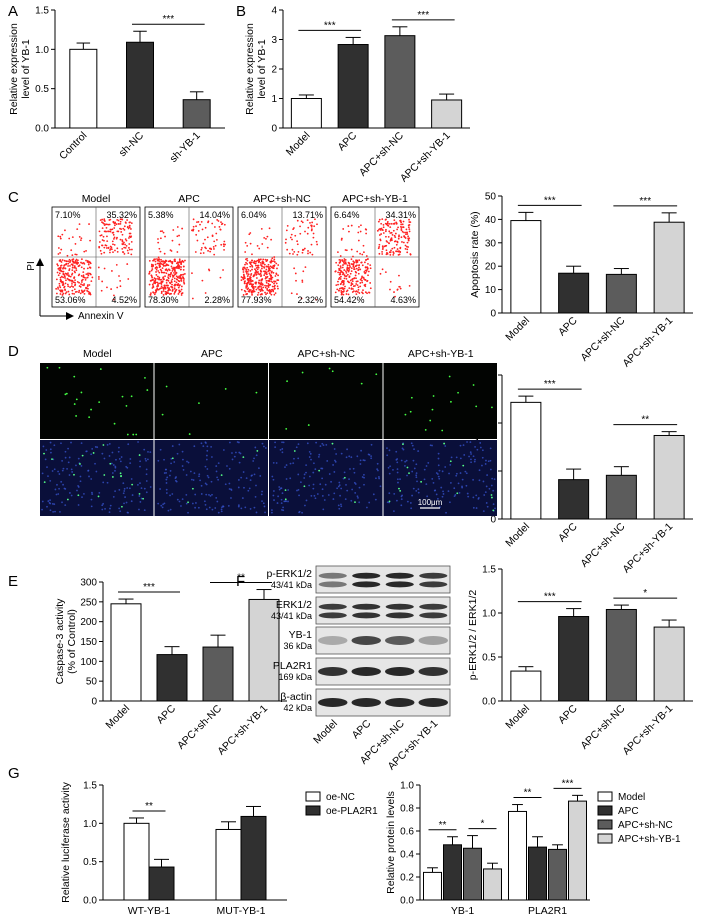 The image size is (704, 921). What do you see at coordinates (605, 810) in the screenshot?
I see `legend-swatch` at bounding box center [605, 810].